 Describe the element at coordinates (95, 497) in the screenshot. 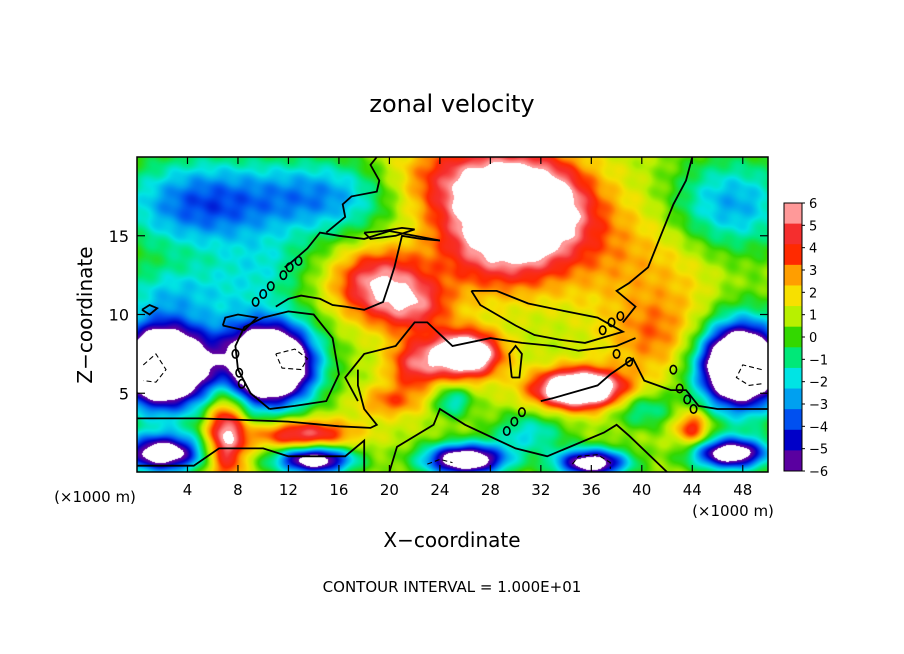

I see `x-unit-left: (×1000 m)` at that location.